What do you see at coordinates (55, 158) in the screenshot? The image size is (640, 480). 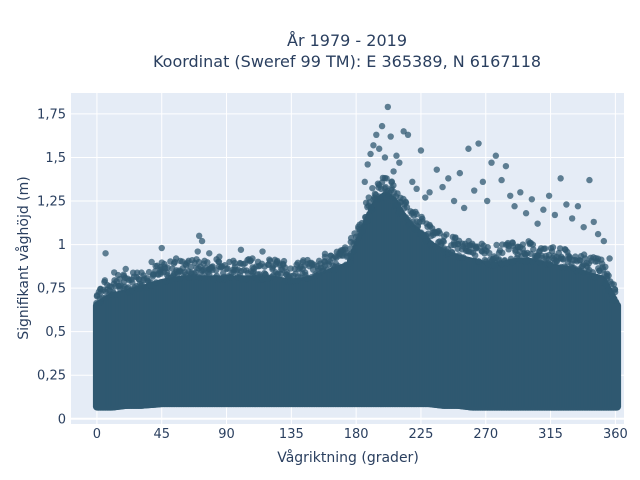 I see `y-tick-label: 1,5` at bounding box center [55, 158].